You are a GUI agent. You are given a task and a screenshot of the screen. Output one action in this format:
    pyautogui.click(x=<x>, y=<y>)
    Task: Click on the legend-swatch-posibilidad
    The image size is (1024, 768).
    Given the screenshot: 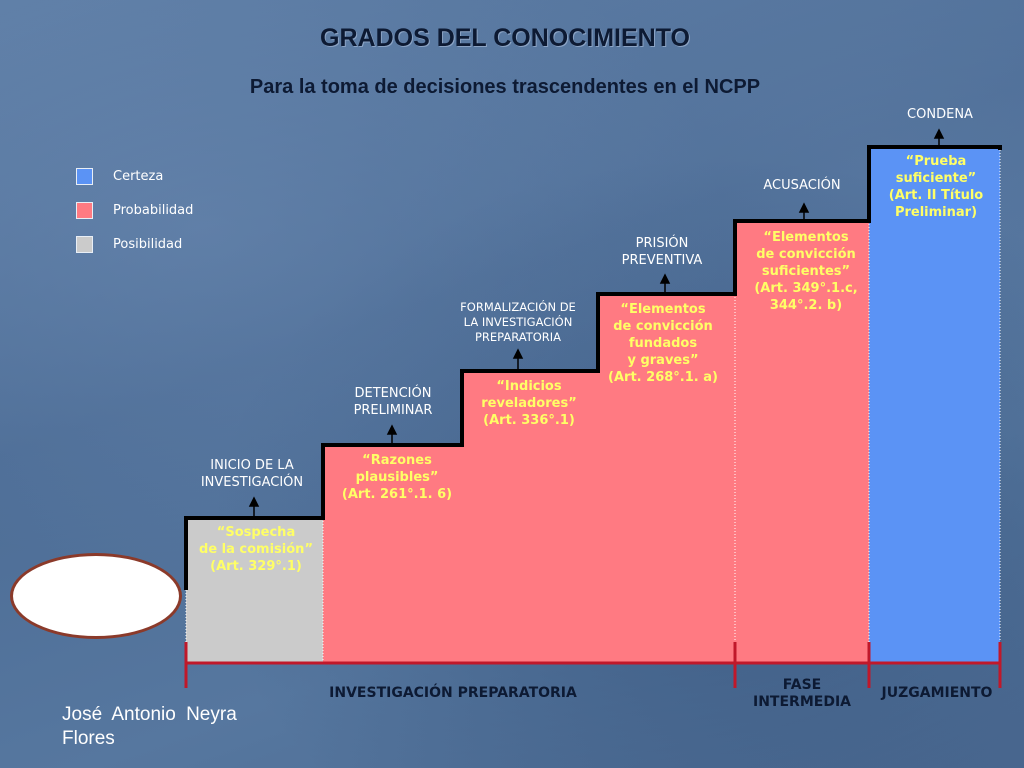 What is the action you would take?
    pyautogui.click(x=84, y=244)
    